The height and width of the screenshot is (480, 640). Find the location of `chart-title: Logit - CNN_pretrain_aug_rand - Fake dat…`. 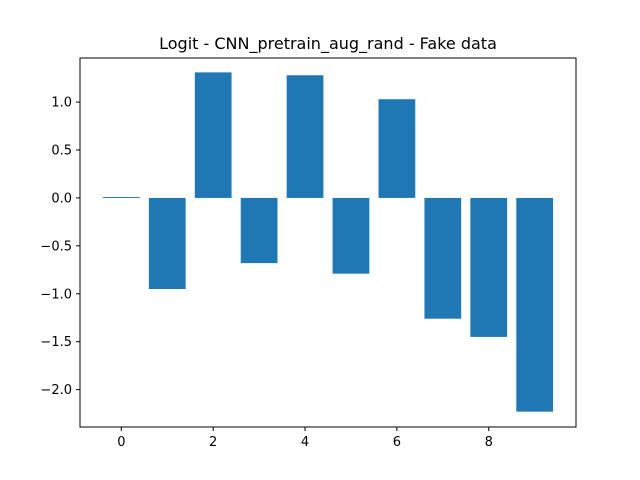

chart-title: Logit - CNN_pretrain_aug_rand - Fake dat… is located at coordinates (328, 44).